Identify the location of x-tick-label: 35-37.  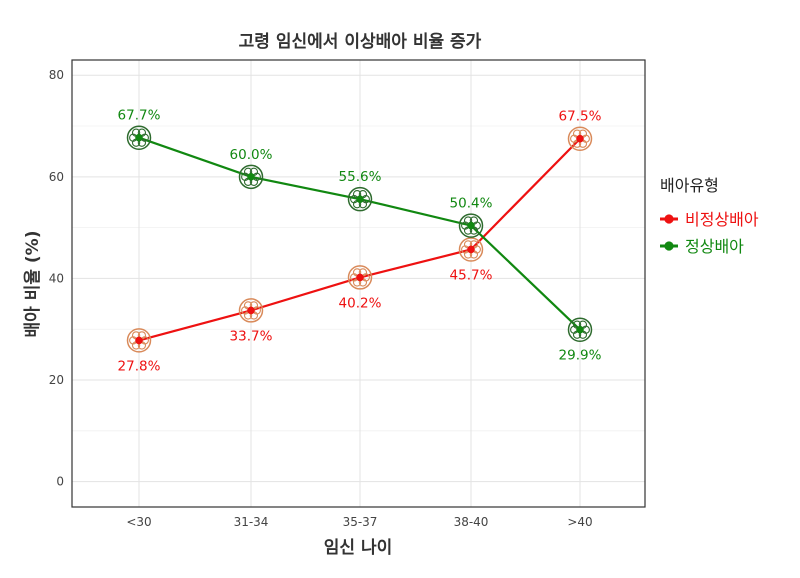
(360, 522).